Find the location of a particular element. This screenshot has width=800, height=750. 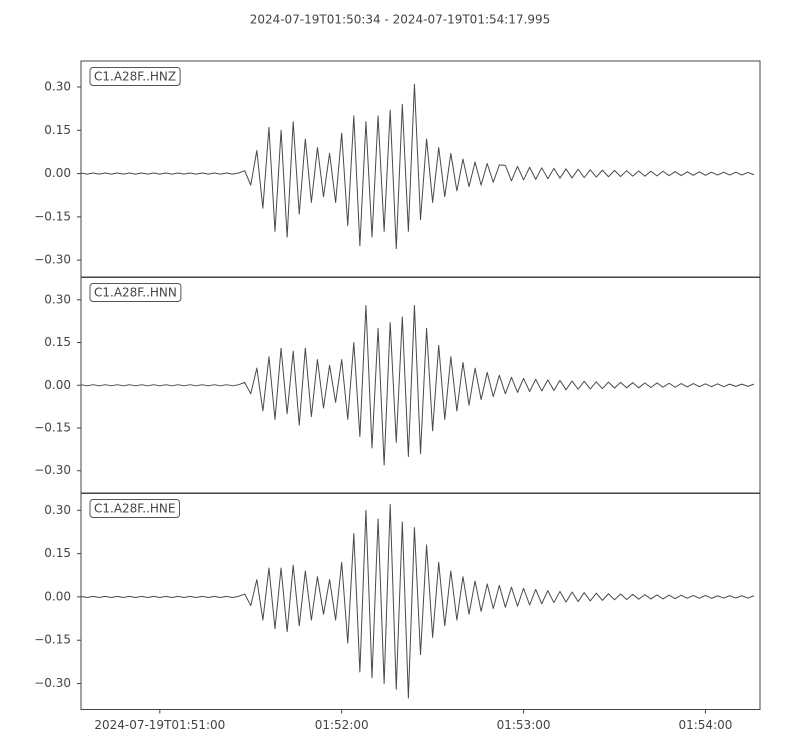

x-tick-label: 01:54:00 is located at coordinates (705, 725).